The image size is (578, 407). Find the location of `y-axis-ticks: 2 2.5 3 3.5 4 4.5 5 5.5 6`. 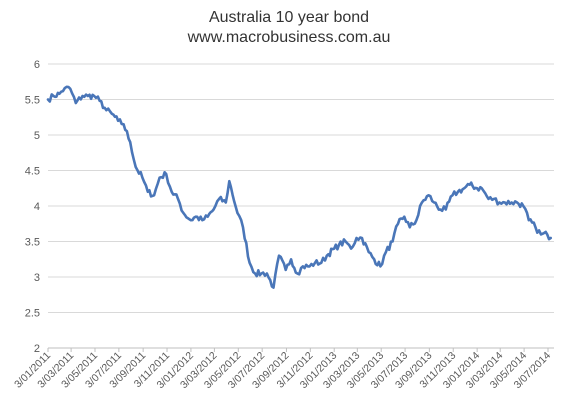

y-axis-ticks: 2 2.5 3 3.5 4 4.5 5 5.5 6 is located at coordinates (32, 207).